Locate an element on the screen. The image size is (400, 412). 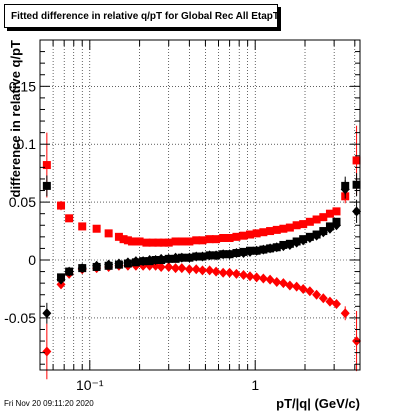
y-tick-label: 0.15 is located at coordinates (22, 86).